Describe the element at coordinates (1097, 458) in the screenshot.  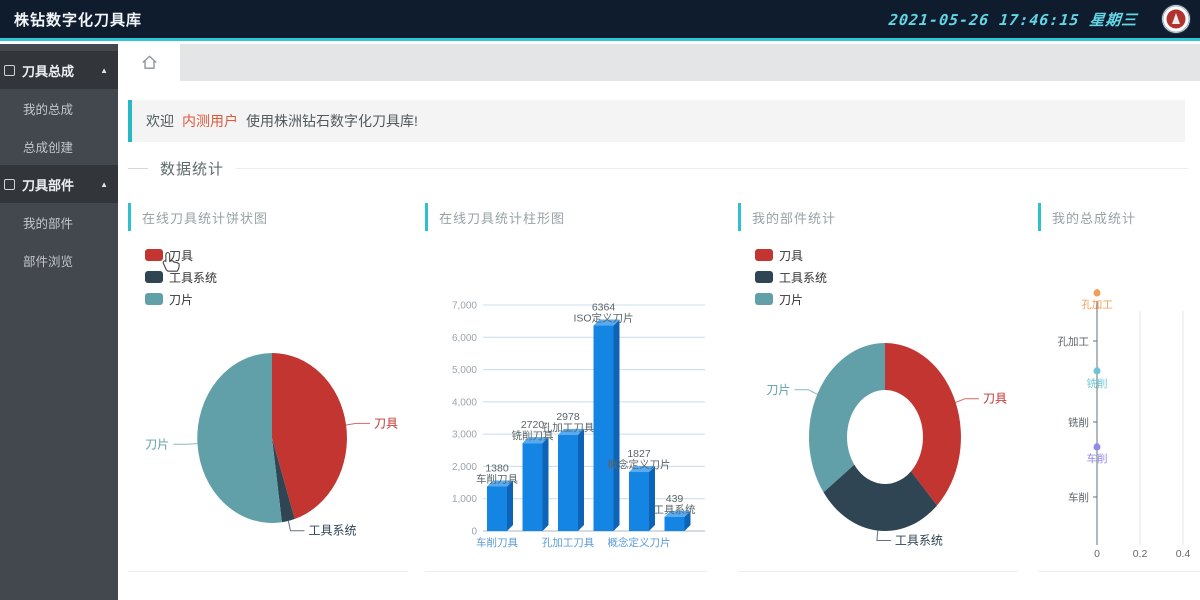
I see `value-name-label: 车削` at that location.